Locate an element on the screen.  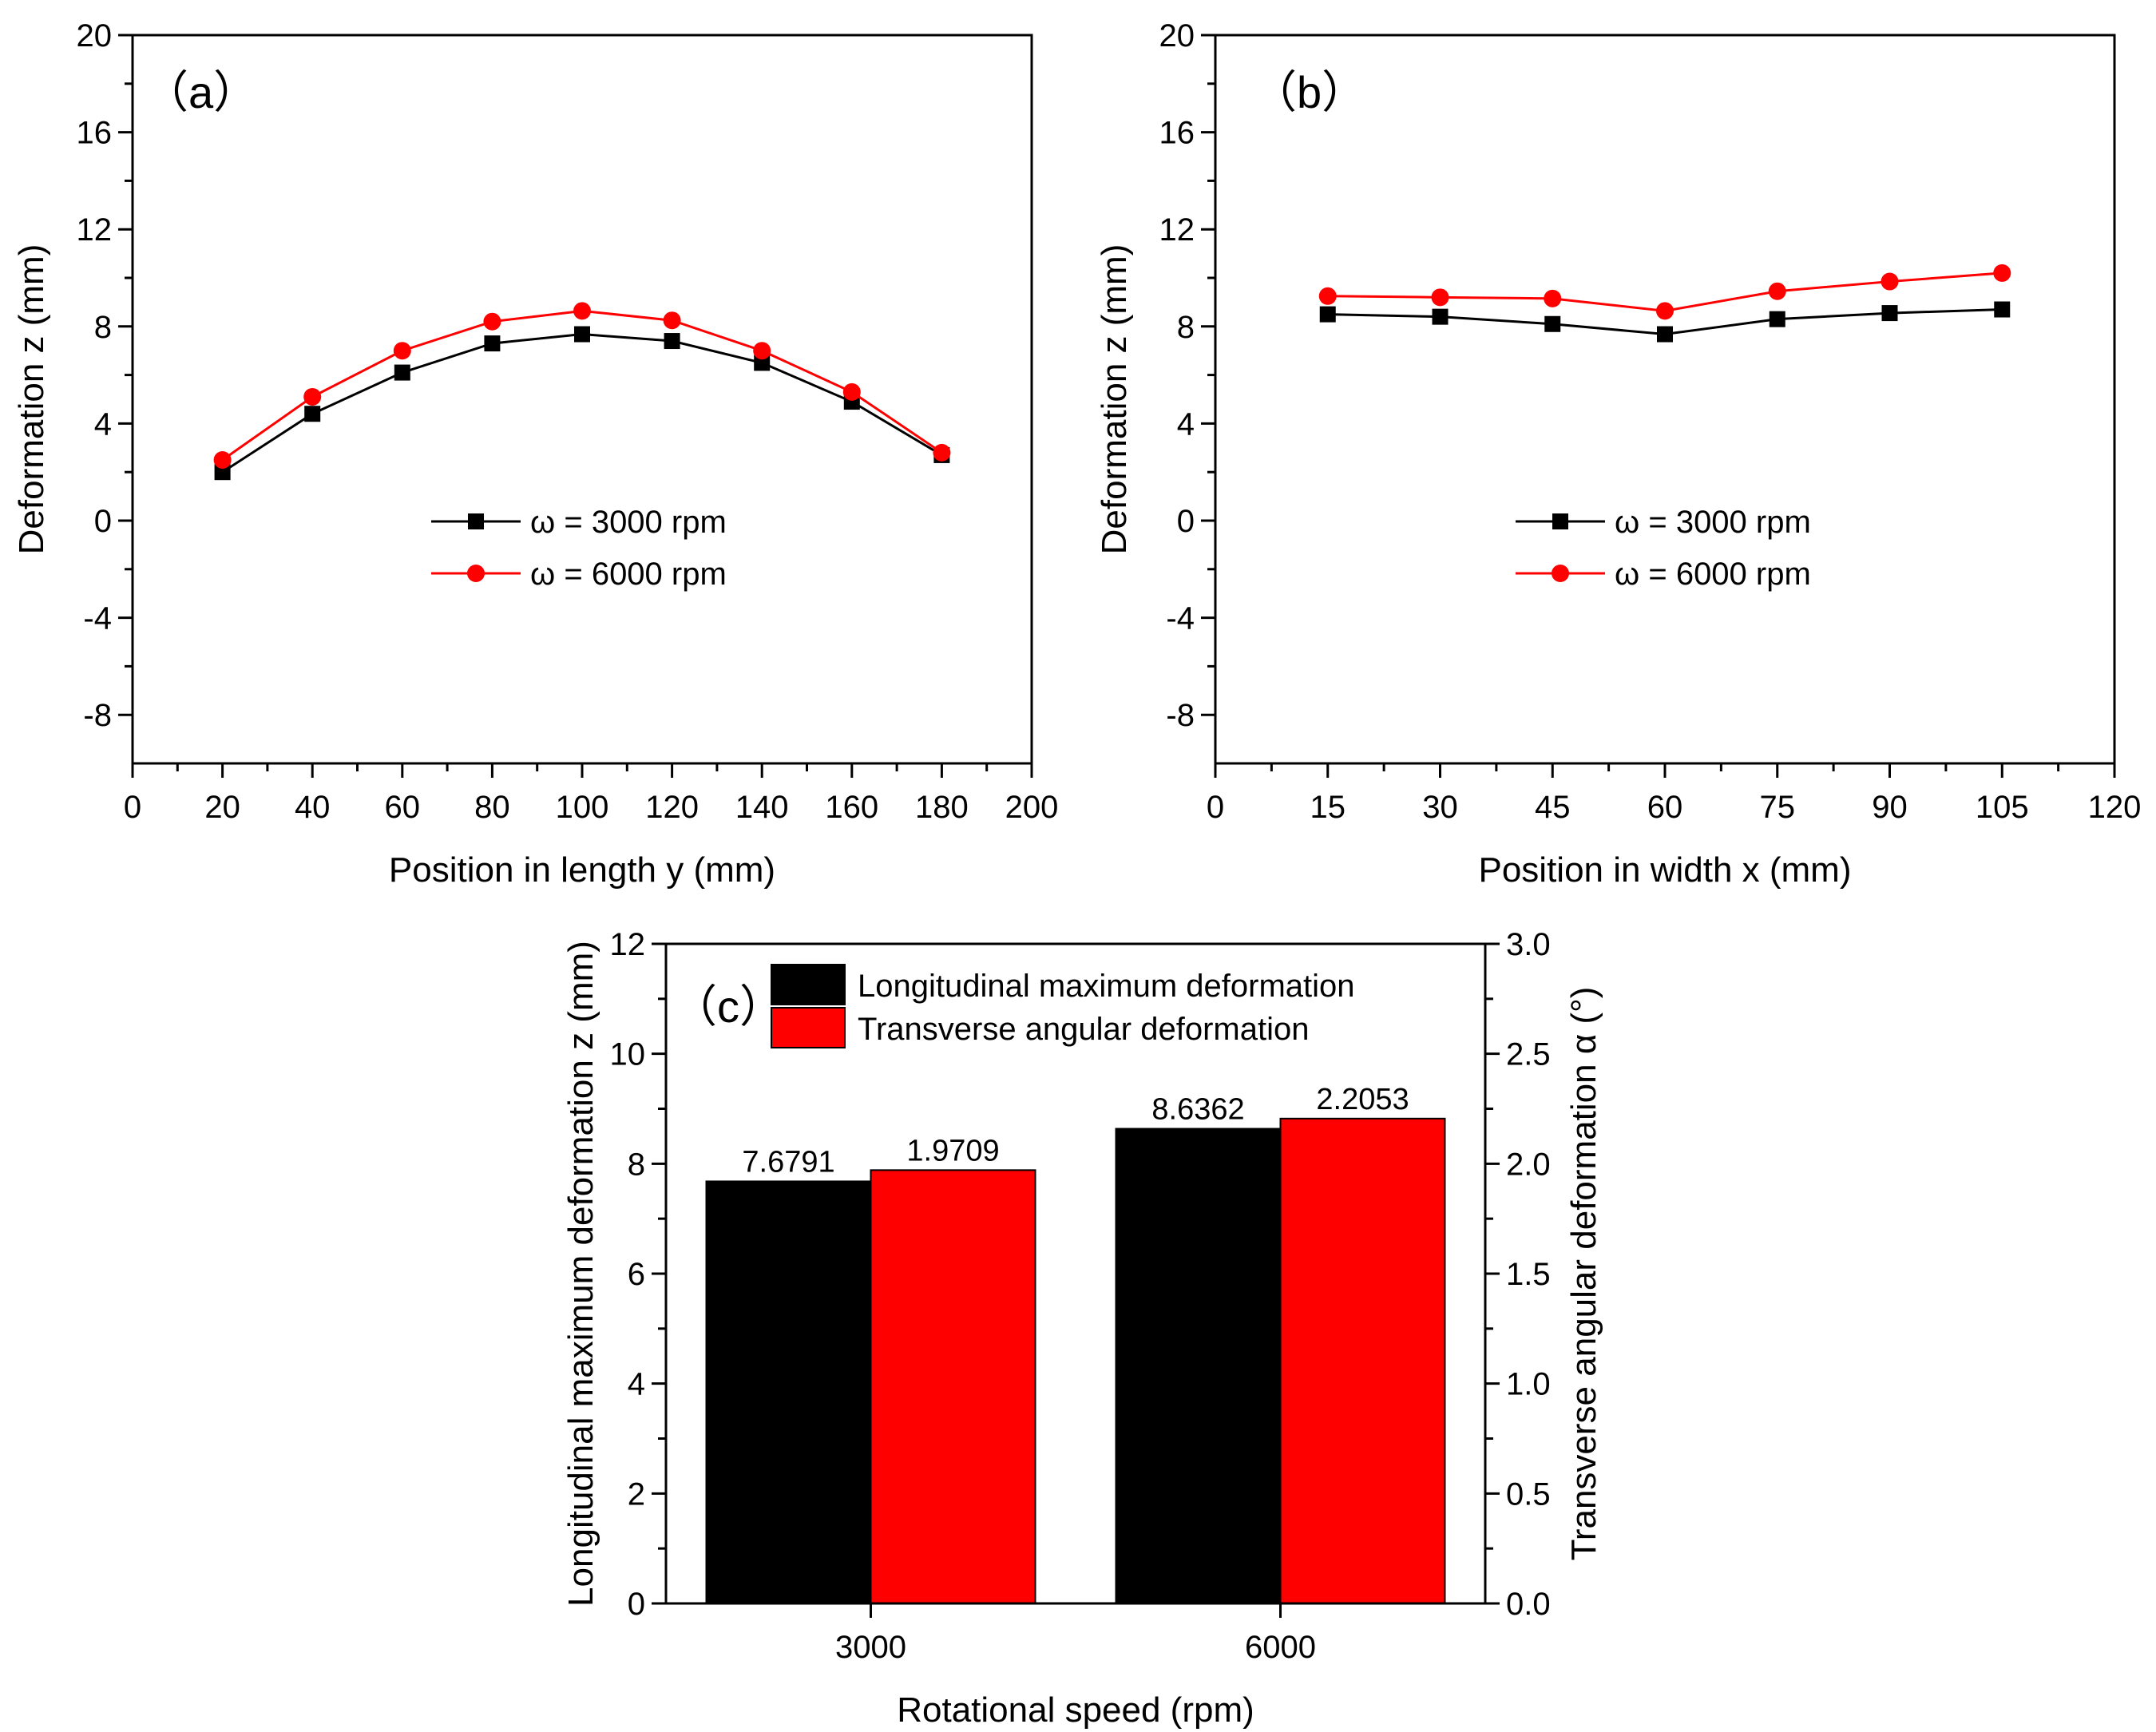
x-tick-label: 40 is located at coordinates (313, 808).